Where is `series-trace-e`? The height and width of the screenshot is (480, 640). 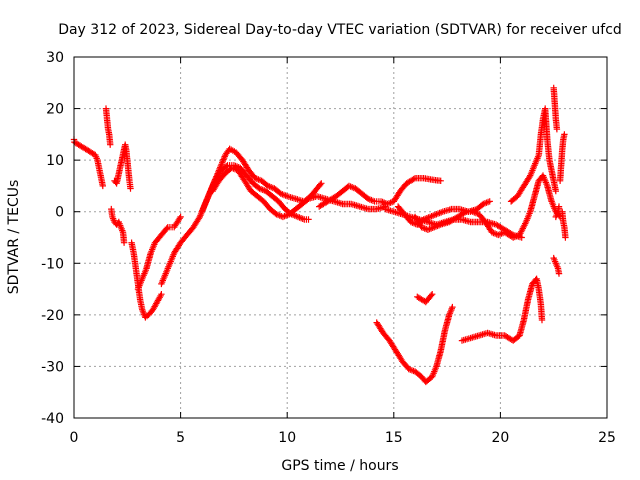 series-trace-e is located at coordinates (159, 253).